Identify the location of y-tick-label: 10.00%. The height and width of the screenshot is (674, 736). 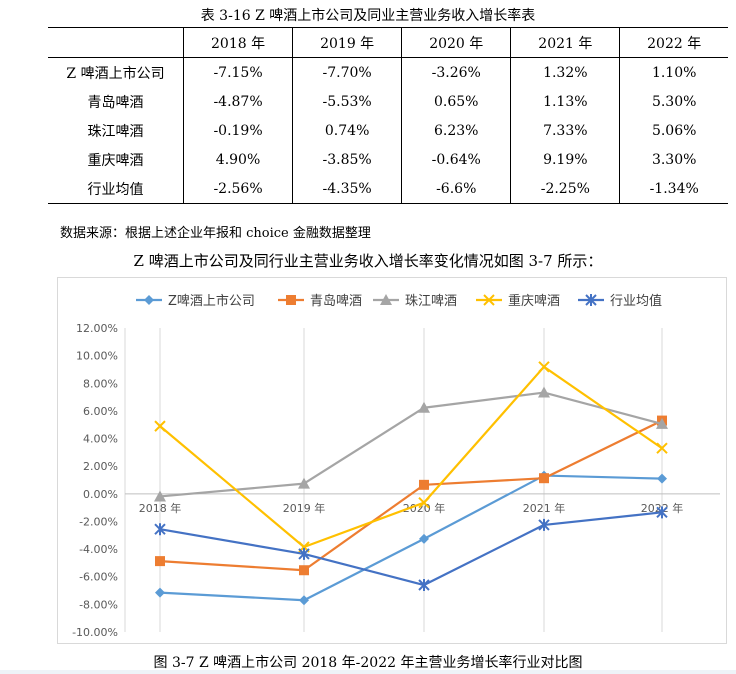
(97, 356).